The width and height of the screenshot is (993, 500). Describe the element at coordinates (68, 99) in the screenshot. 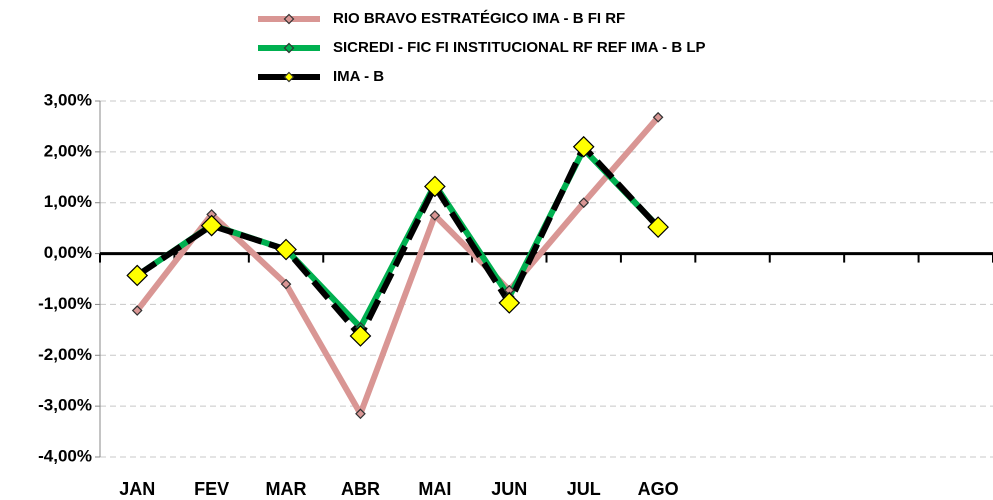

I see `y-tick-label: 3,00%` at that location.